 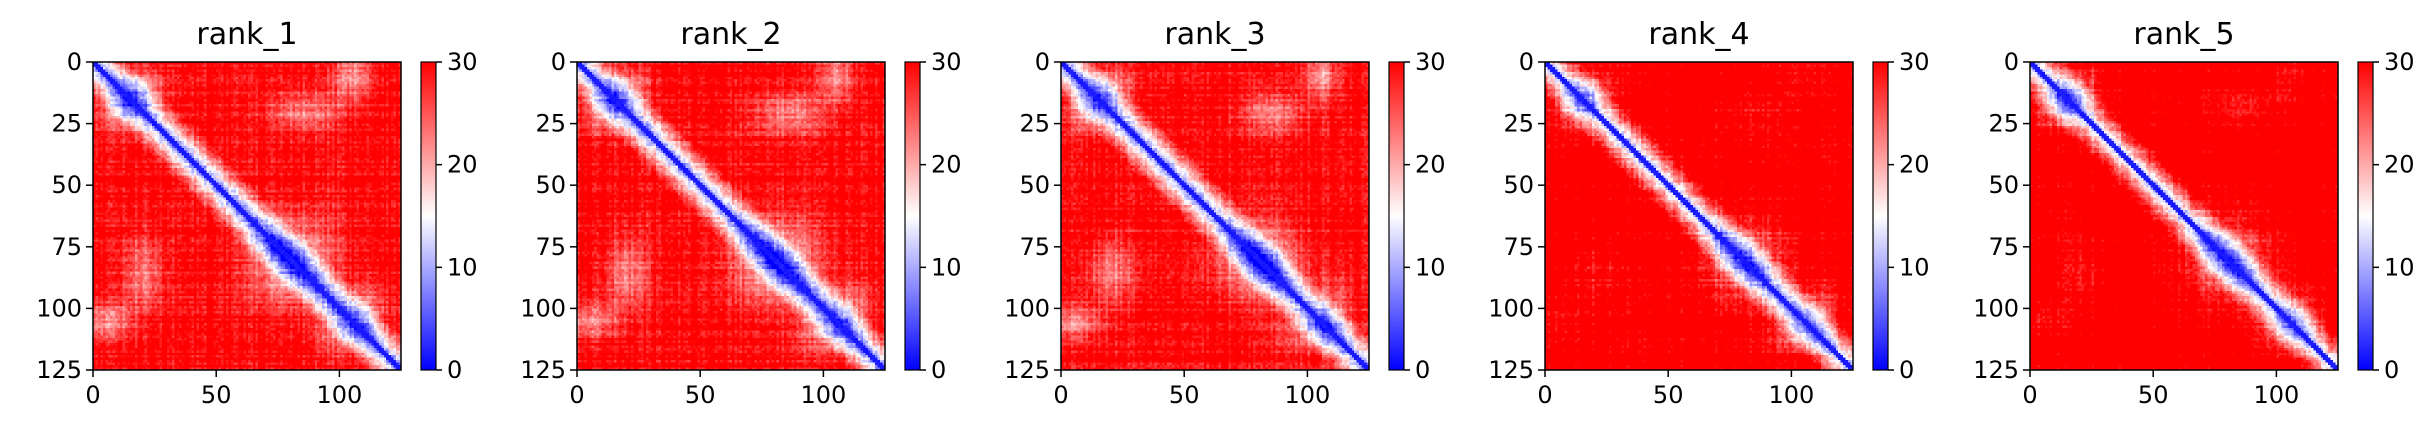 What do you see at coordinates (1698, 34) in the screenshot?
I see `panel-title: rank_4` at bounding box center [1698, 34].